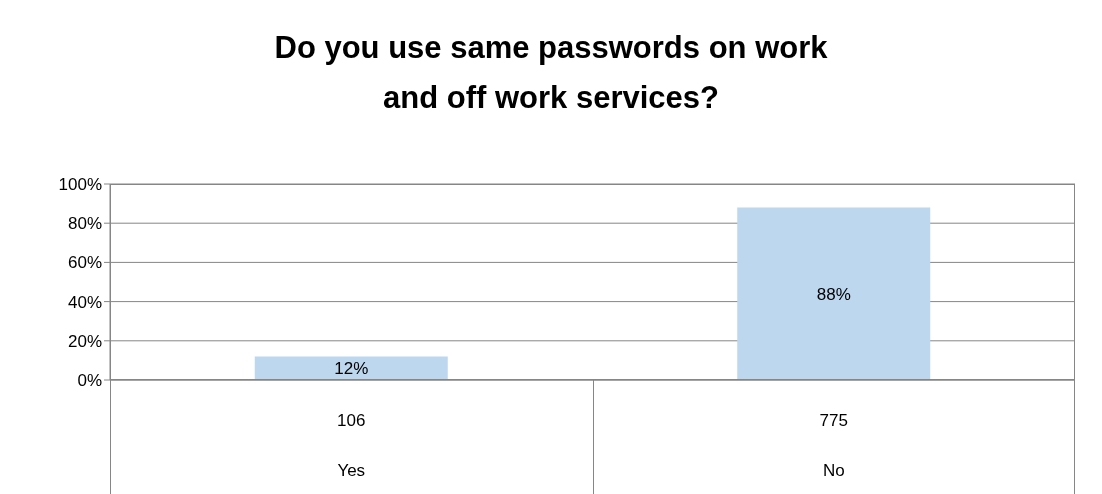 This screenshot has width=1102, height=494. I want to click on x-tick-label: No, so click(833, 470).